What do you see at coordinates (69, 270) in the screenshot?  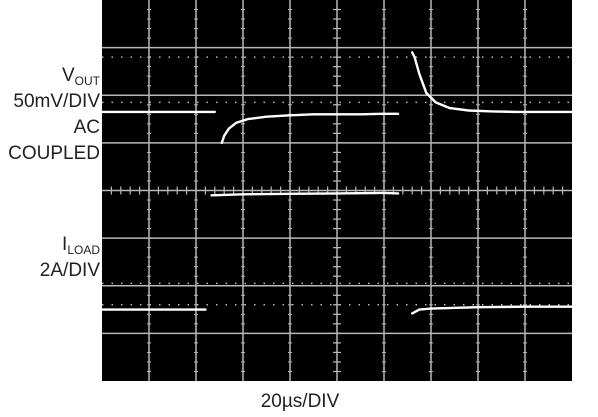 I see `iload-scale-label: 2A/DIV` at bounding box center [69, 270].